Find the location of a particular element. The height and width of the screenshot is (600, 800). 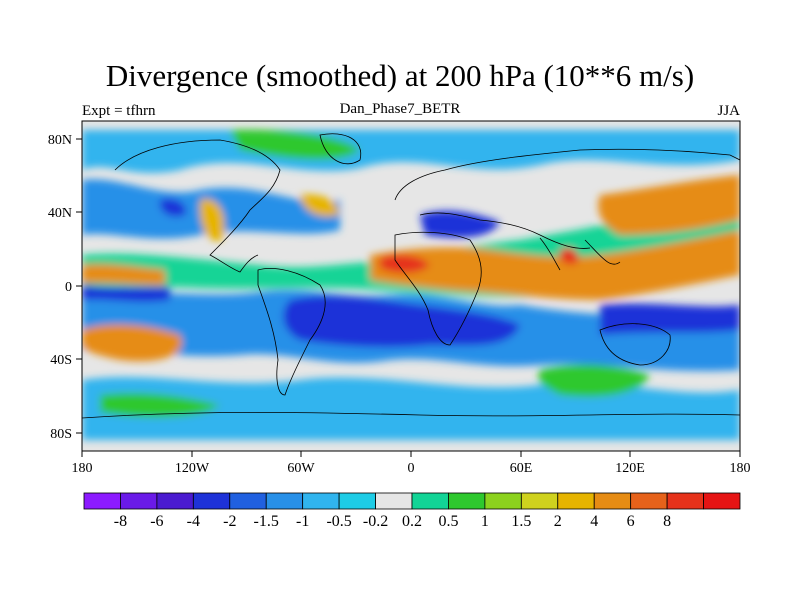

colorbar-label: 2 is located at coordinates (558, 521).